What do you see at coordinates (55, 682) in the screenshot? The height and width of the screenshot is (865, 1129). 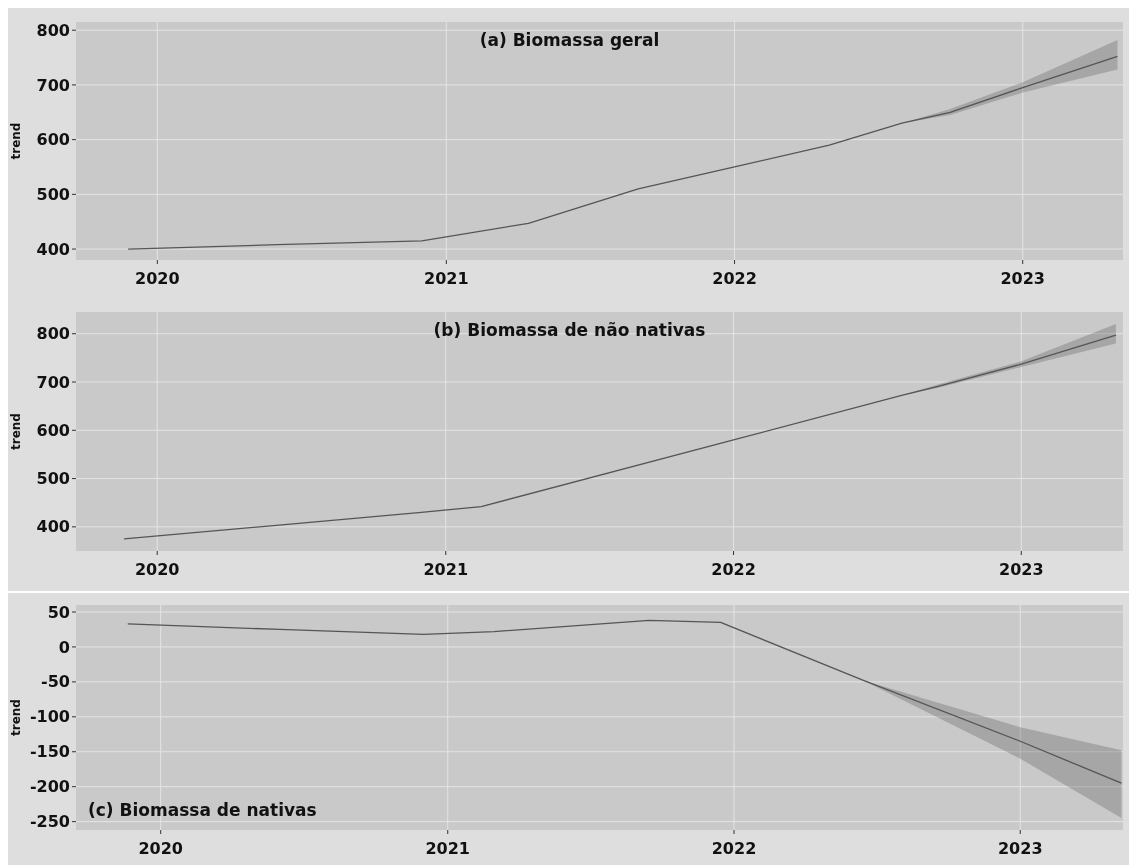 I see `y-tick-label: -50` at bounding box center [55, 682].